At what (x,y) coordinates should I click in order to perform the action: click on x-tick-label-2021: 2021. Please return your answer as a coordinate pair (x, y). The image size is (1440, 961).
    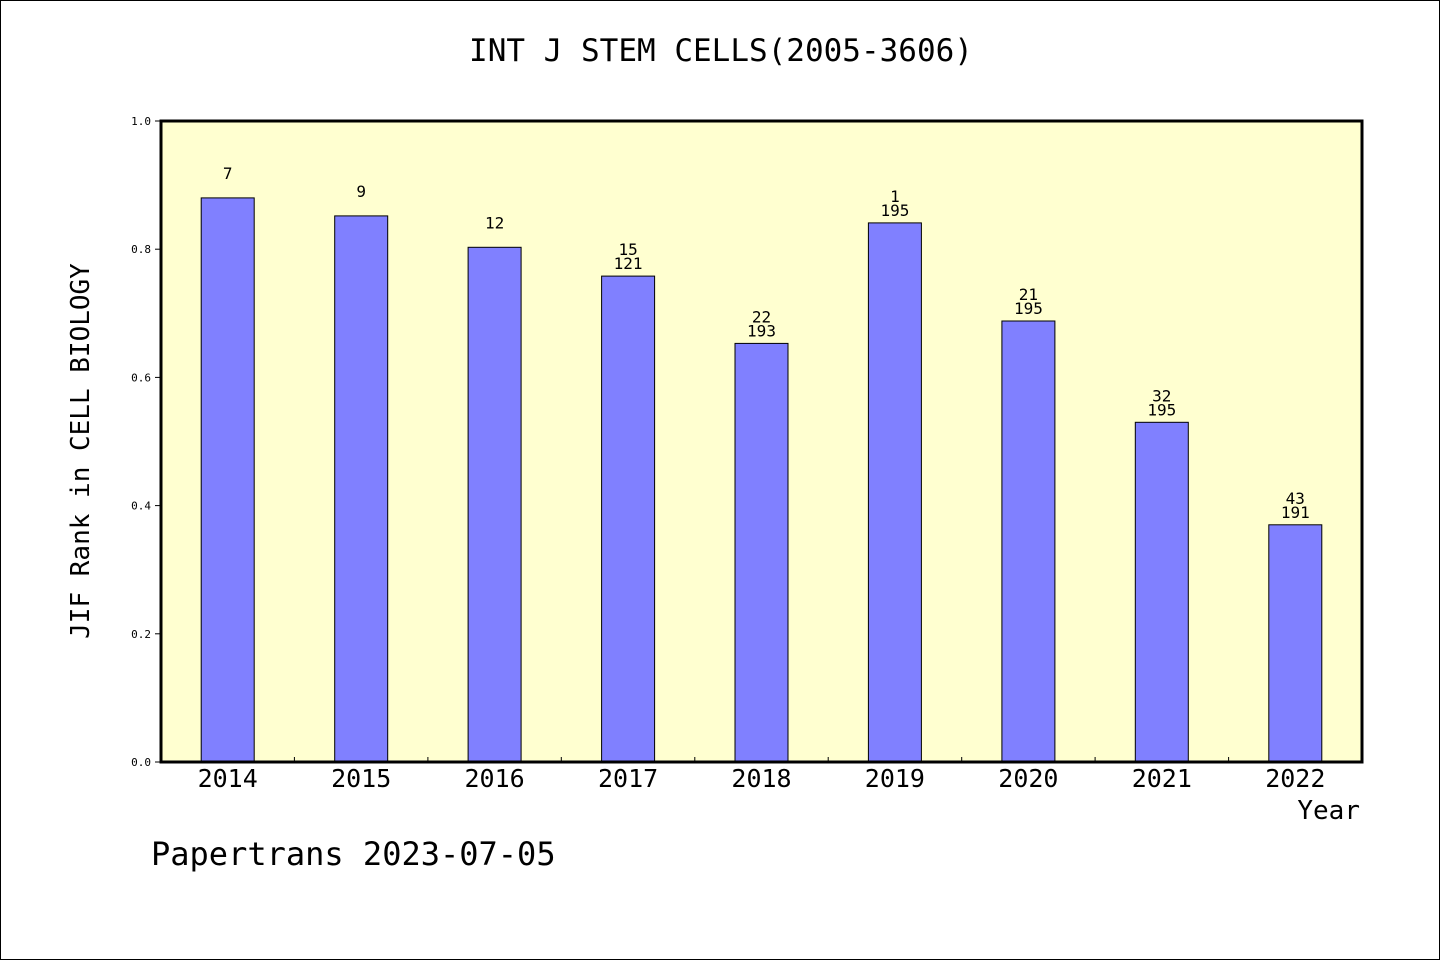
    Looking at the image, I should click on (1162, 778).